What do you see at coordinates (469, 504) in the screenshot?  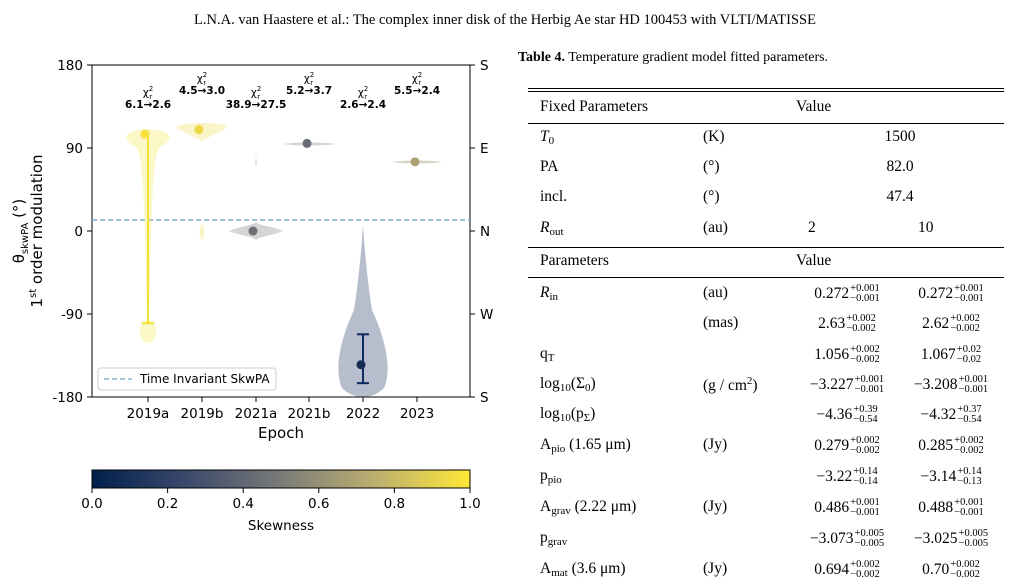 I see `colorbar-tick-label: 1.0` at bounding box center [469, 504].